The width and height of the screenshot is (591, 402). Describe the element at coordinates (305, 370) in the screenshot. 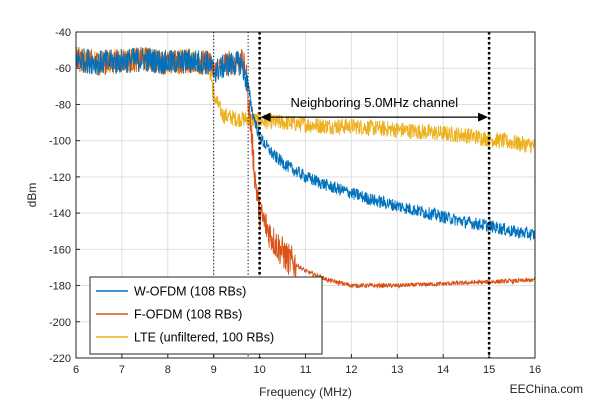

I see `x-tick-label: 11` at that location.